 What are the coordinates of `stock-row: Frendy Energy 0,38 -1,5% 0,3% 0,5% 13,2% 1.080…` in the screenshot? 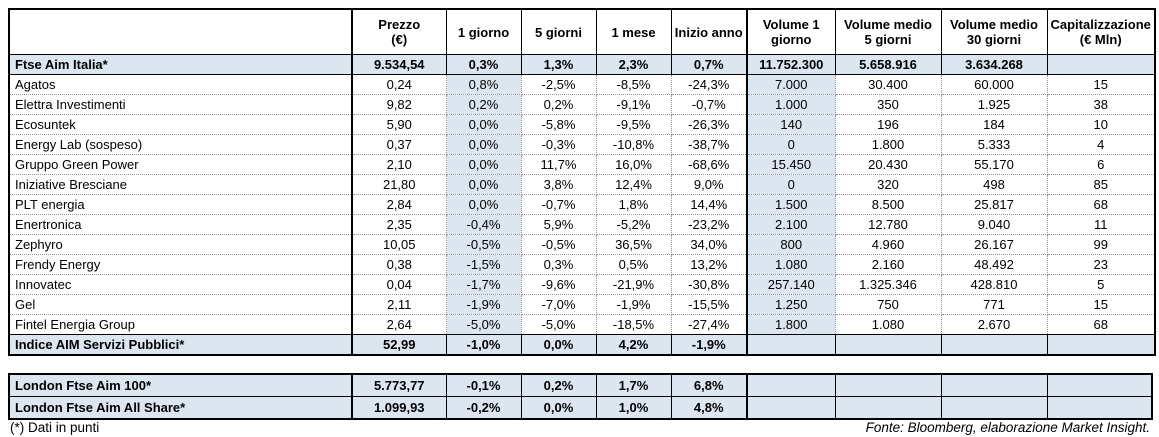 It's located at (582, 264).